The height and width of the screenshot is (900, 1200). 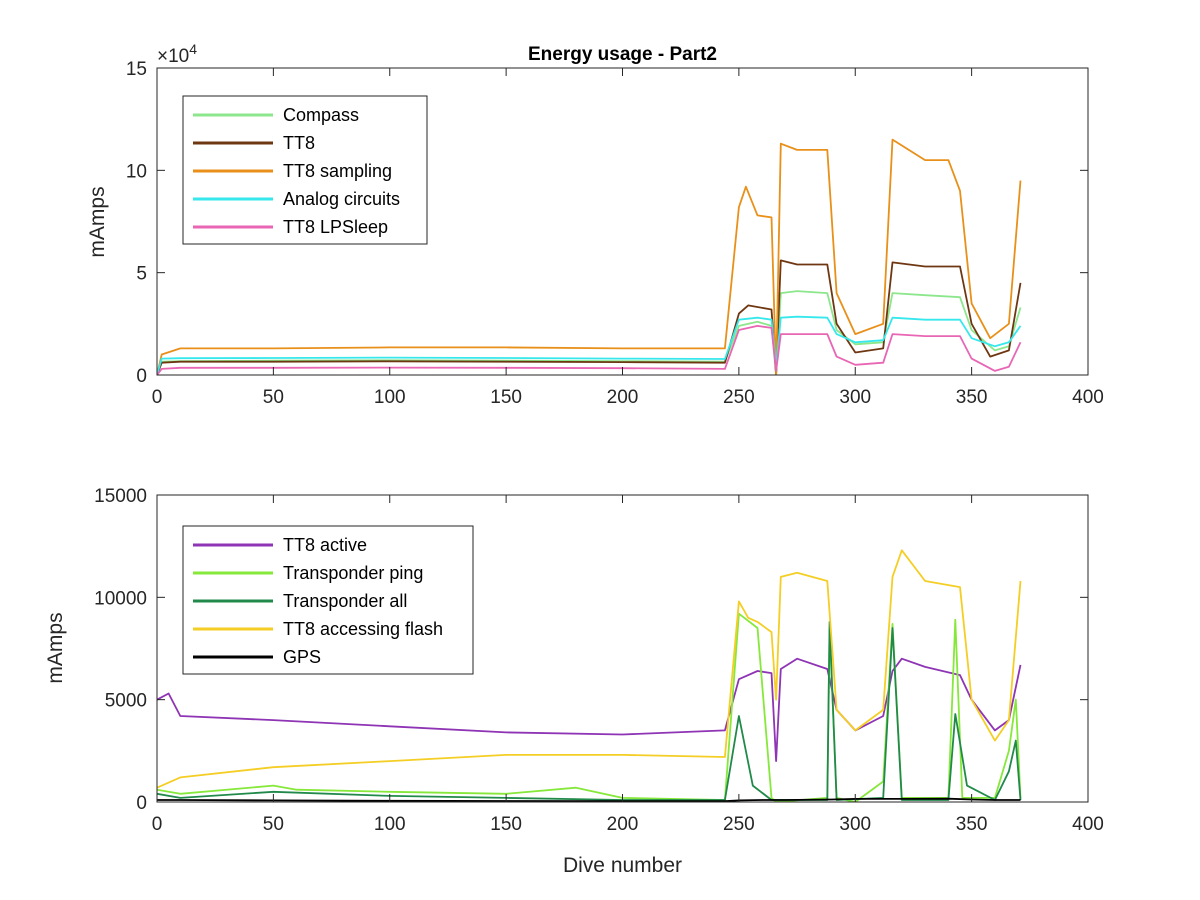 What do you see at coordinates (622, 54) in the screenshot?
I see `chart-title: Energy usage - Part2` at bounding box center [622, 54].